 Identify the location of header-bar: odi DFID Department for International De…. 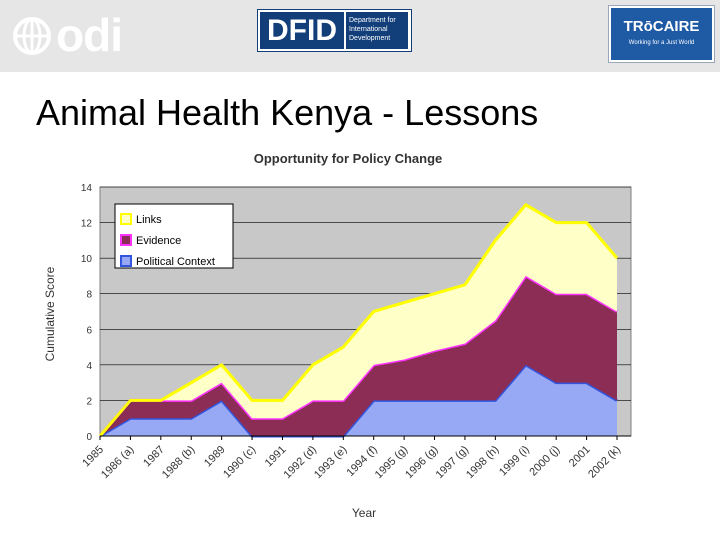
(360, 36).